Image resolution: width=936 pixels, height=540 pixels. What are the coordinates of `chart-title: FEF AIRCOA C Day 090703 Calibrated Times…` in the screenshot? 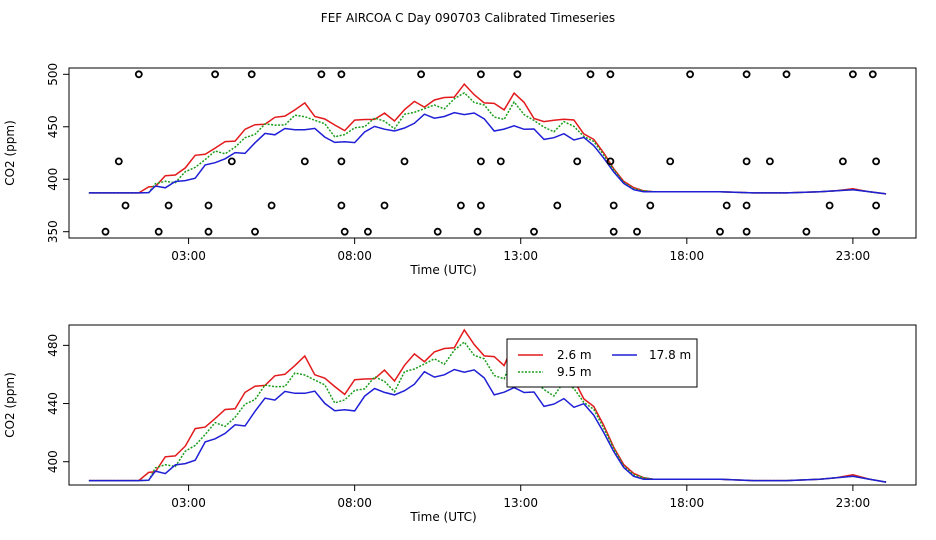 It's located at (468, 18).